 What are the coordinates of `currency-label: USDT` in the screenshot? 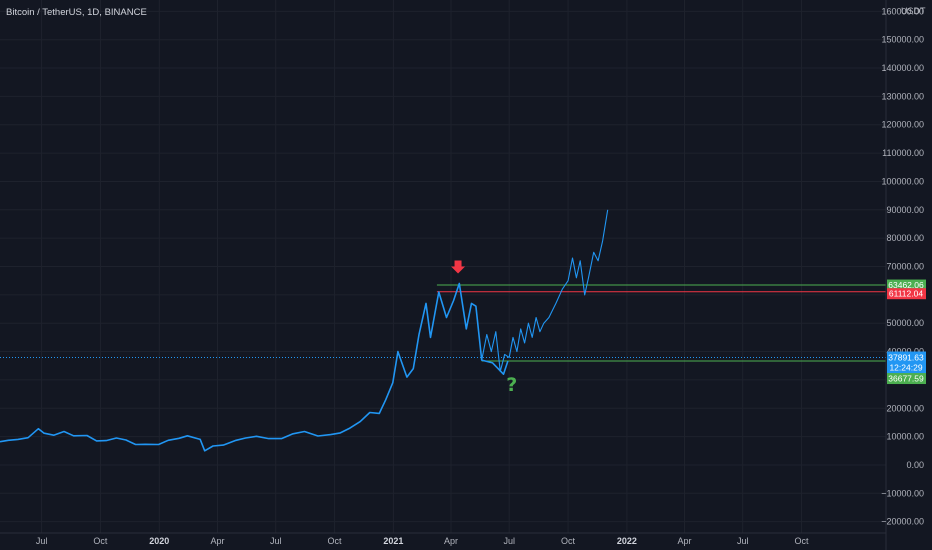 It's located at (913, 11).